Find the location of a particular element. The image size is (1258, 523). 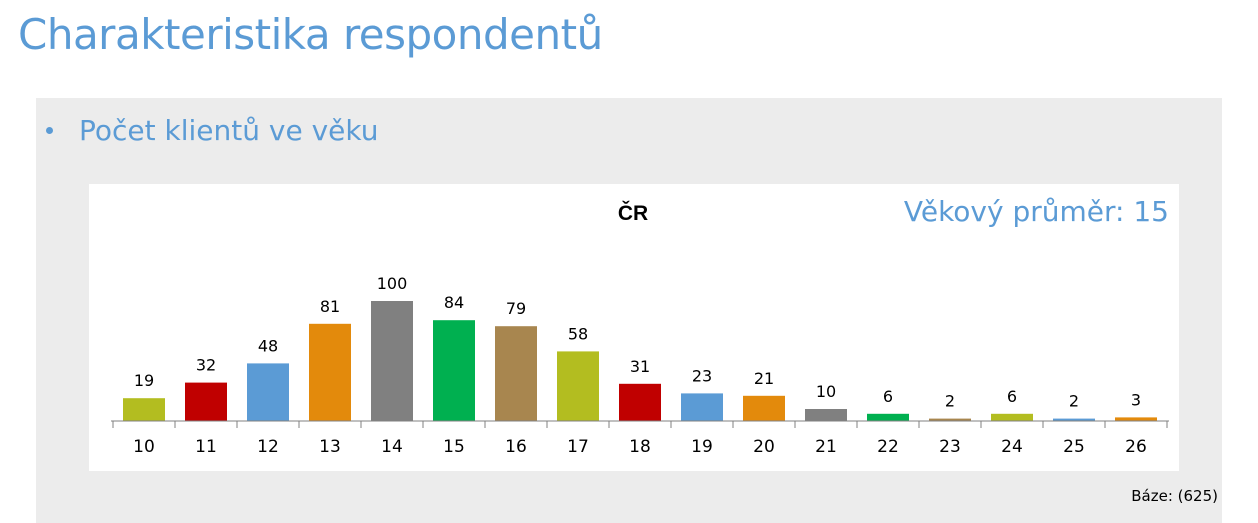

chart-average-annotation: Věkový průměr: 15 is located at coordinates (1036, 211).